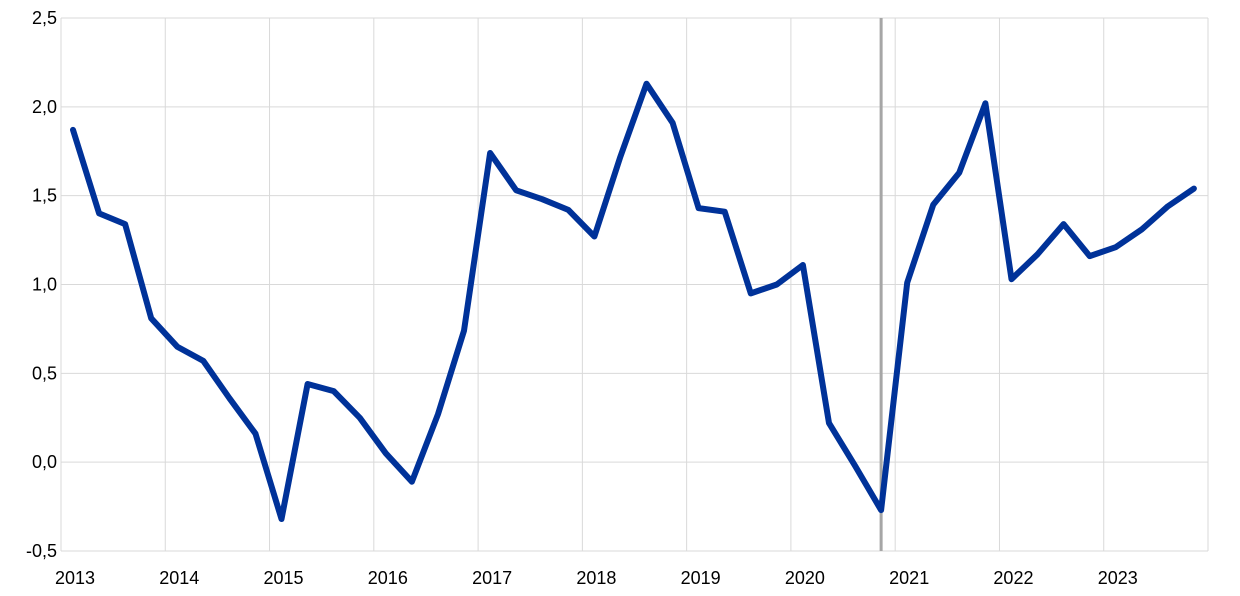 This screenshot has height=596, width=1240. I want to click on y-tick-label: 1,5, so click(44, 196).